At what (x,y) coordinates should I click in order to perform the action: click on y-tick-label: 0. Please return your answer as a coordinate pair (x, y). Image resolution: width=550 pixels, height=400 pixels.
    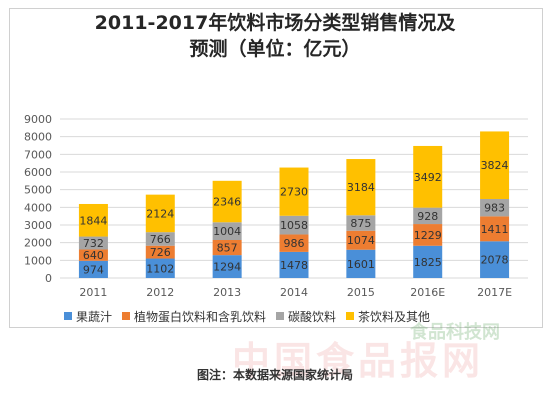
    Looking at the image, I should click on (48, 278).